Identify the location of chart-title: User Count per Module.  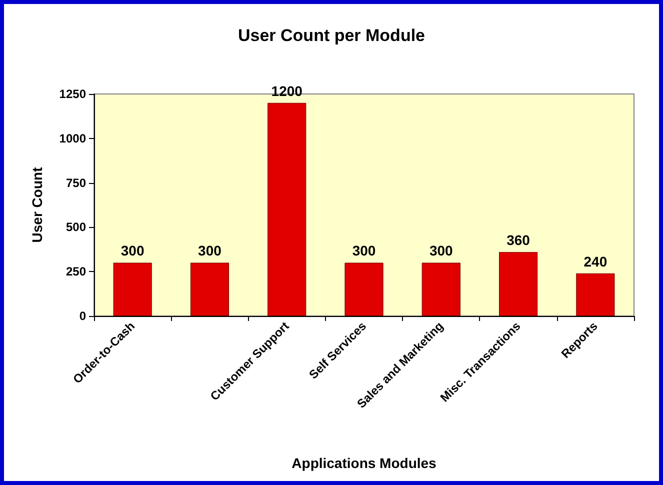
(332, 35).